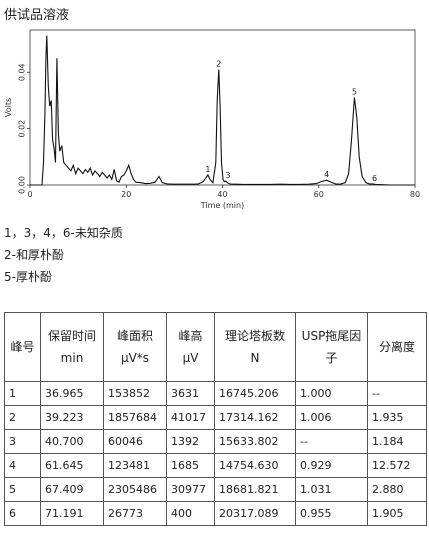 This screenshot has height=538, width=429. What do you see at coordinates (72, 465) in the screenshot?
I see `table-cell: 61.645` at bounding box center [72, 465].